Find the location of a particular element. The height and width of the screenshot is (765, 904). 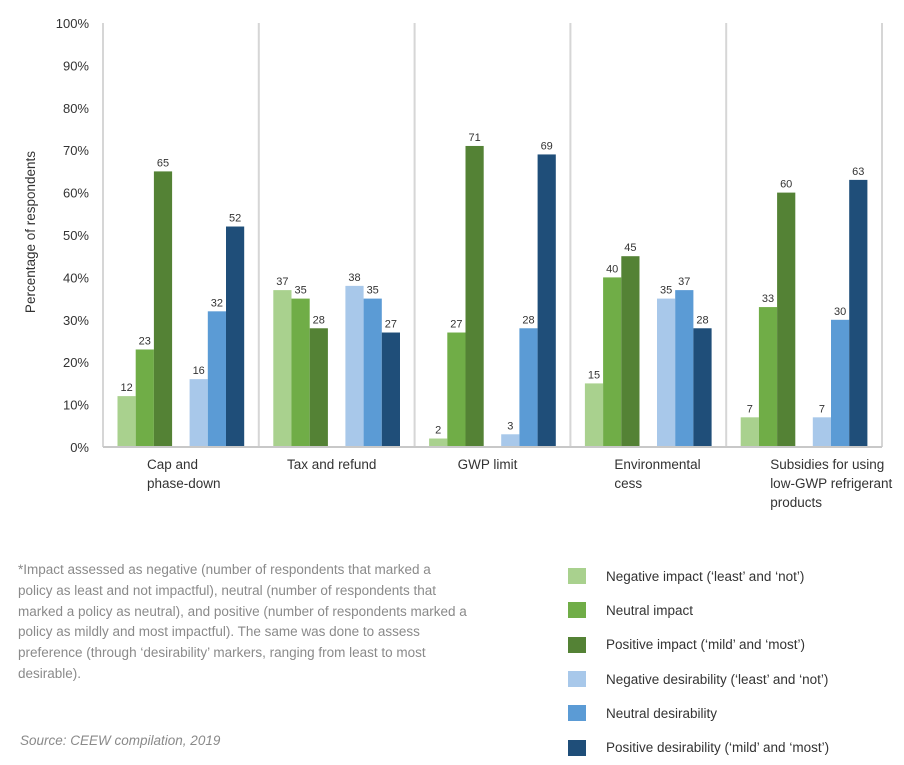

legend-label: Neutral impact is located at coordinates (650, 610).